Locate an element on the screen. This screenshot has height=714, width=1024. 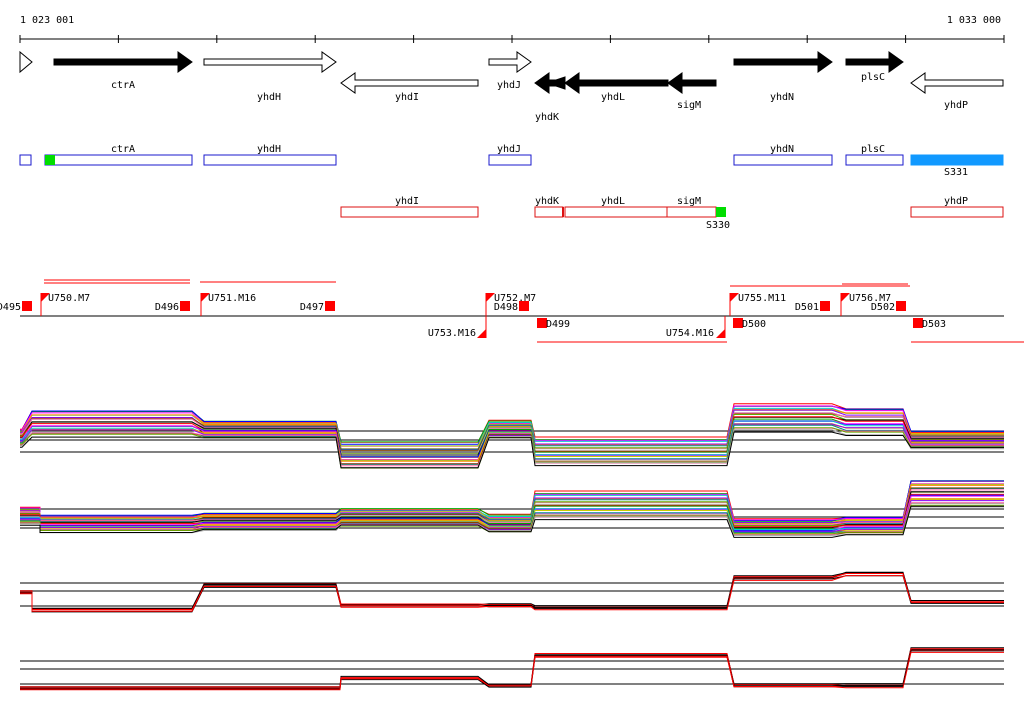
marker-label: U755.M11 is located at coordinates (762, 298).